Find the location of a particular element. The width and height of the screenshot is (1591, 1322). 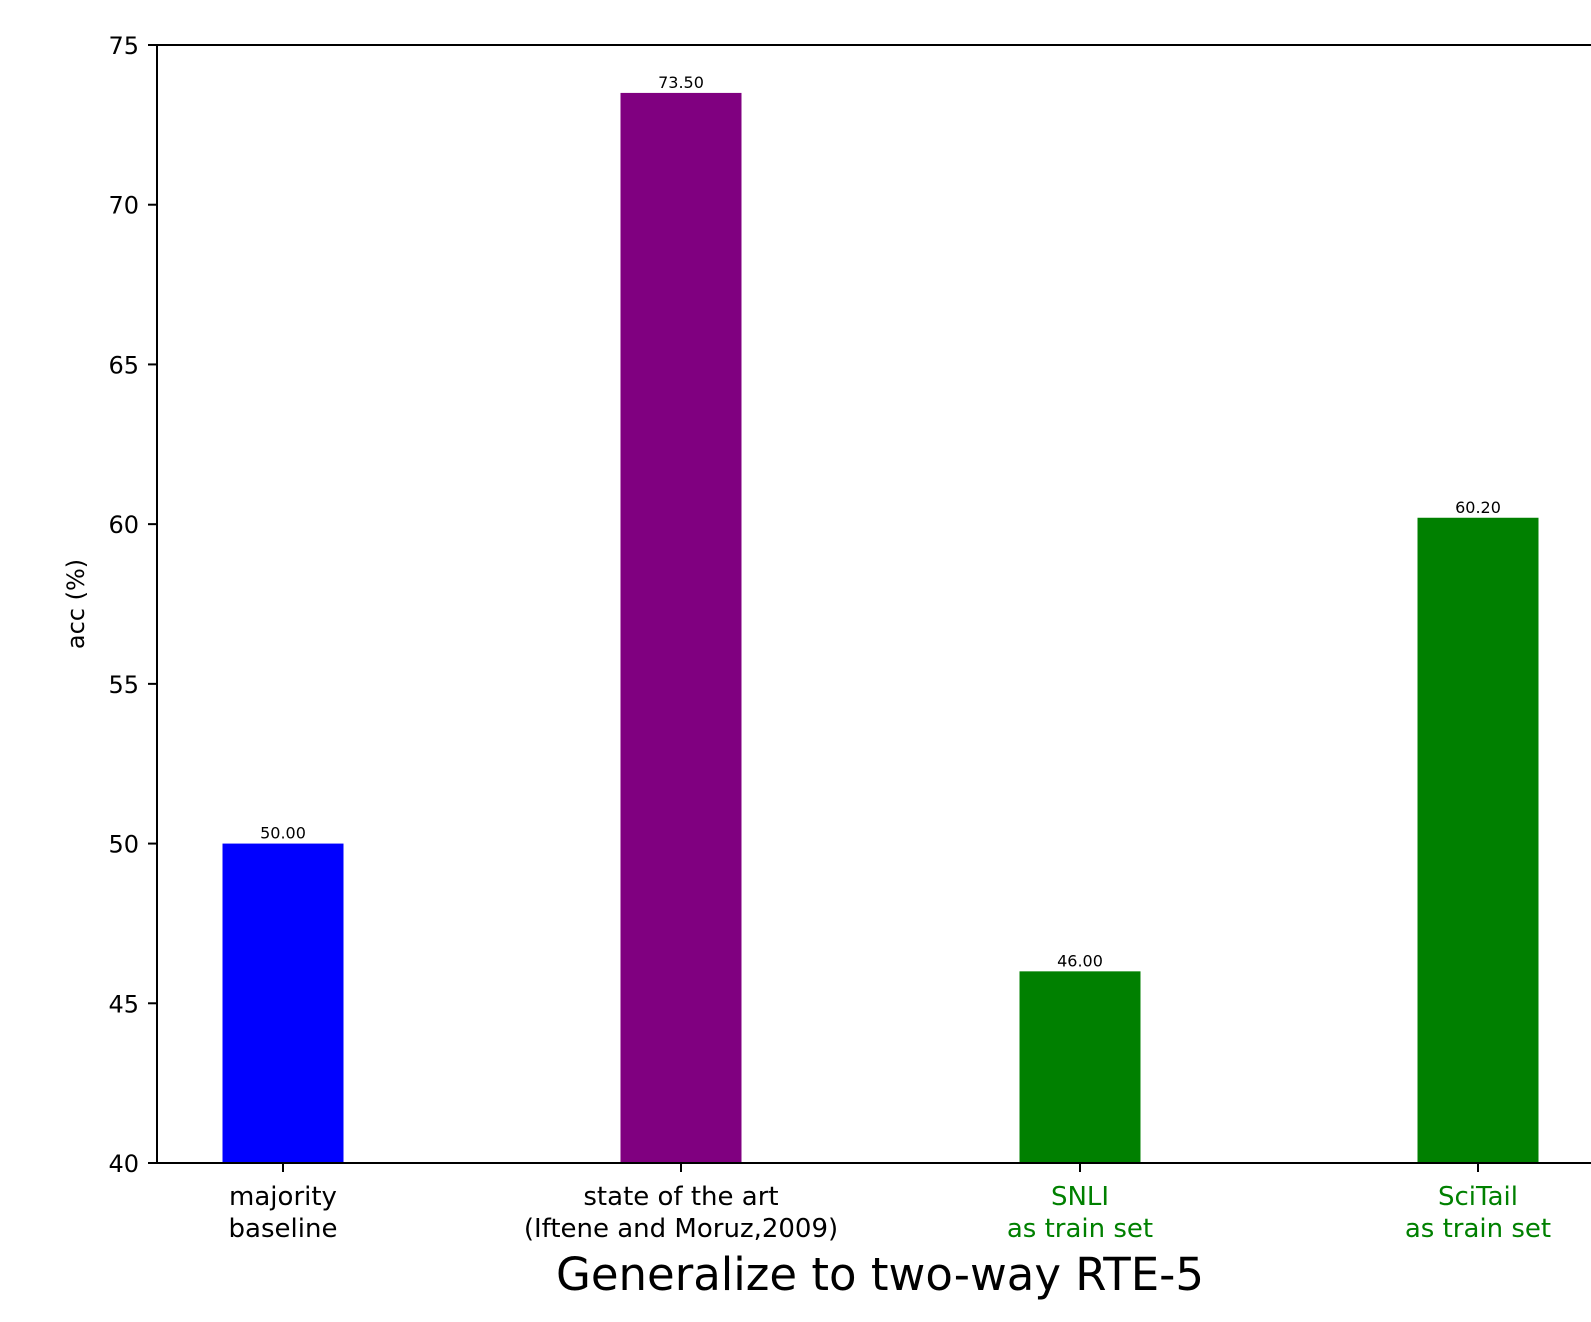

y-tick-label-0: 40 is located at coordinates (123, 1164).